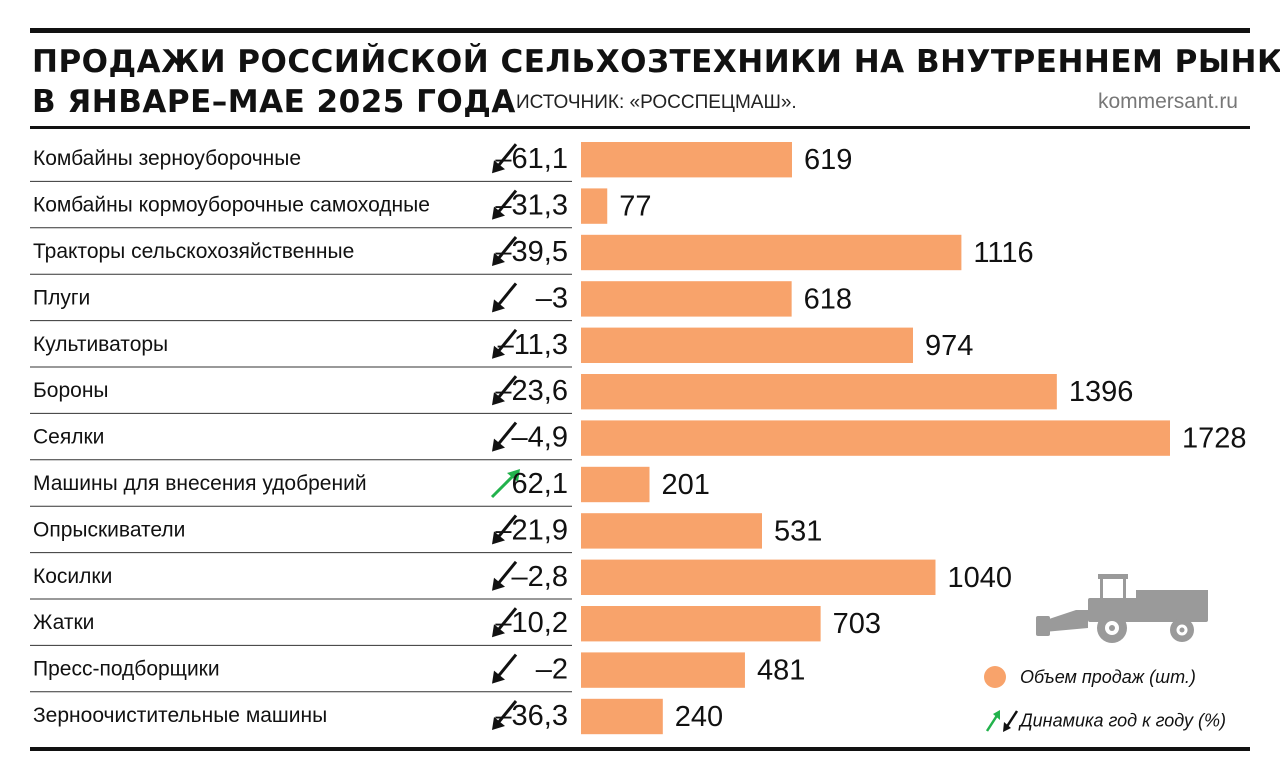 Image resolution: width=1280 pixels, height=780 pixels. Describe the element at coordinates (126, 669) in the screenshot. I see `category-label: Пресс-подборщики` at that location.